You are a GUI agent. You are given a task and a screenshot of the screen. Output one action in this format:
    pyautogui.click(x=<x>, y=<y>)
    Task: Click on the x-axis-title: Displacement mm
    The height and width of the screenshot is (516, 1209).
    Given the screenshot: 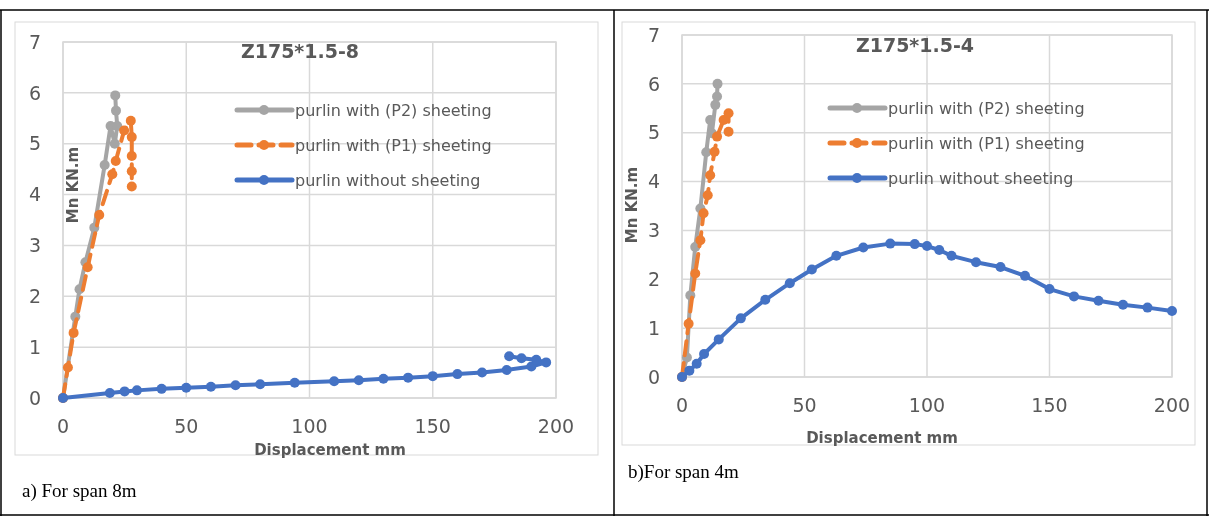 What is the action you would take?
    pyautogui.click(x=882, y=438)
    